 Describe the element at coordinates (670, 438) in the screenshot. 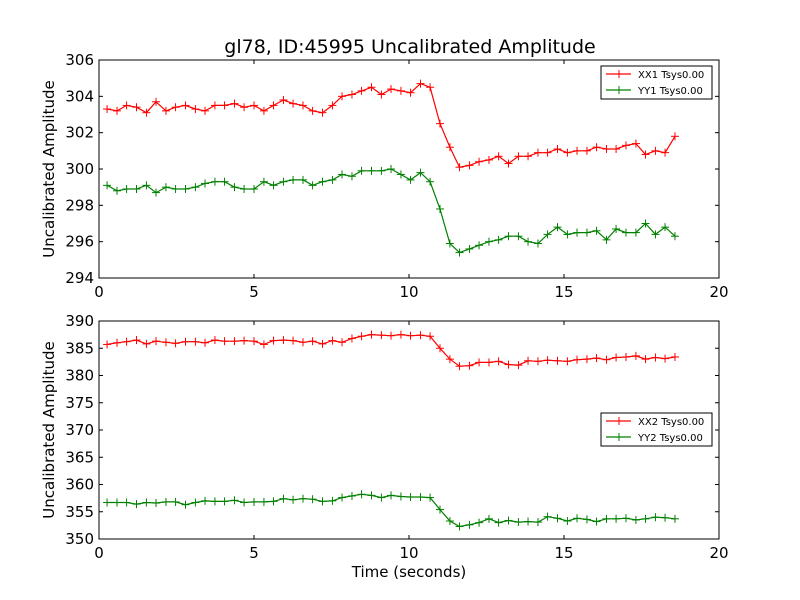

I see `legend-label: YY2 Tsys0.00` at that location.